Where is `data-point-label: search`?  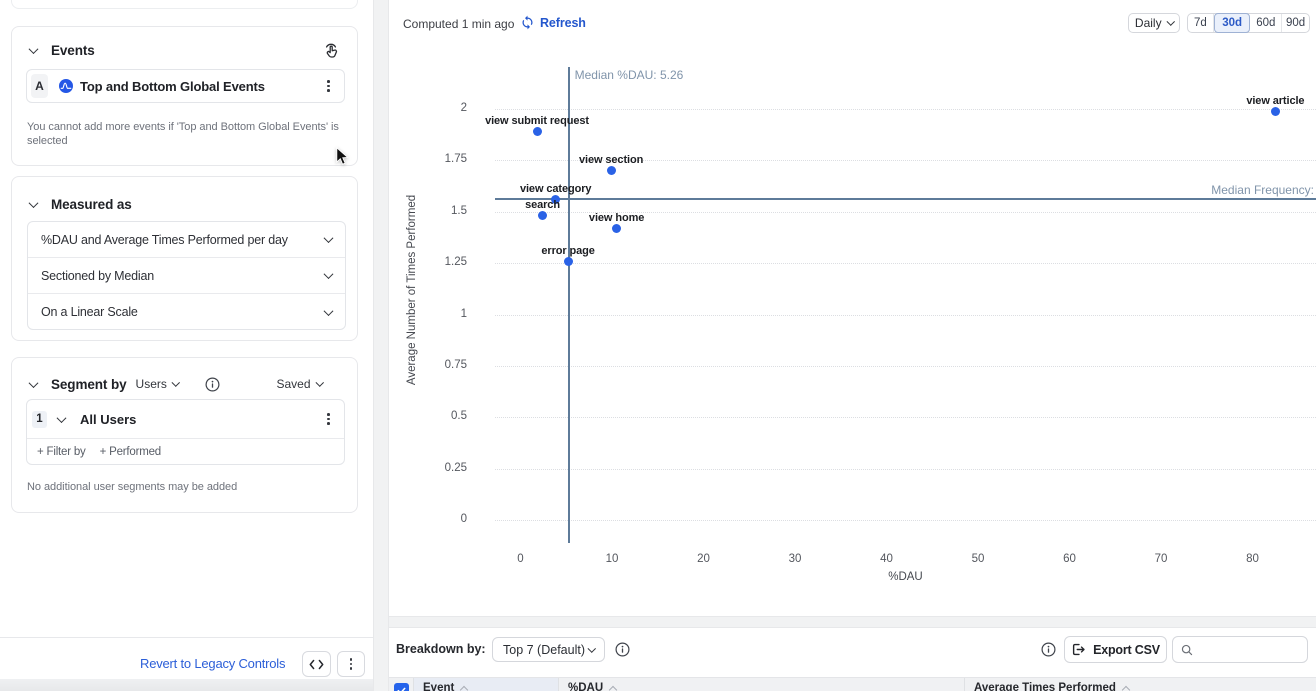
data-point-label: search is located at coordinates (542, 205).